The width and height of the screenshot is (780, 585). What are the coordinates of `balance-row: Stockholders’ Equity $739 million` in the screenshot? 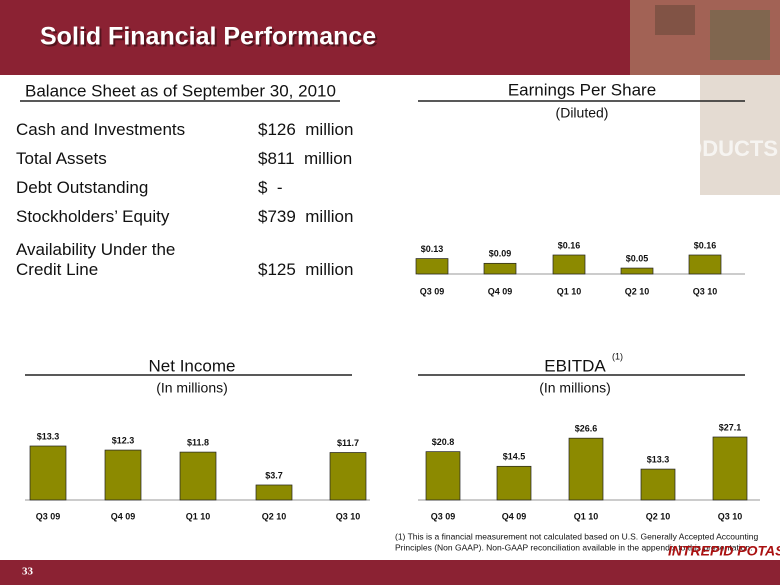 It's located at (196, 217).